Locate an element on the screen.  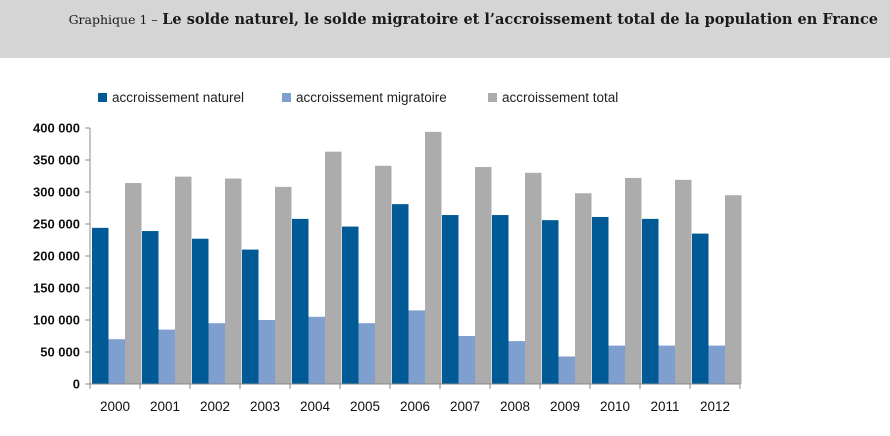
bar-total-2006 is located at coordinates (433, 257).